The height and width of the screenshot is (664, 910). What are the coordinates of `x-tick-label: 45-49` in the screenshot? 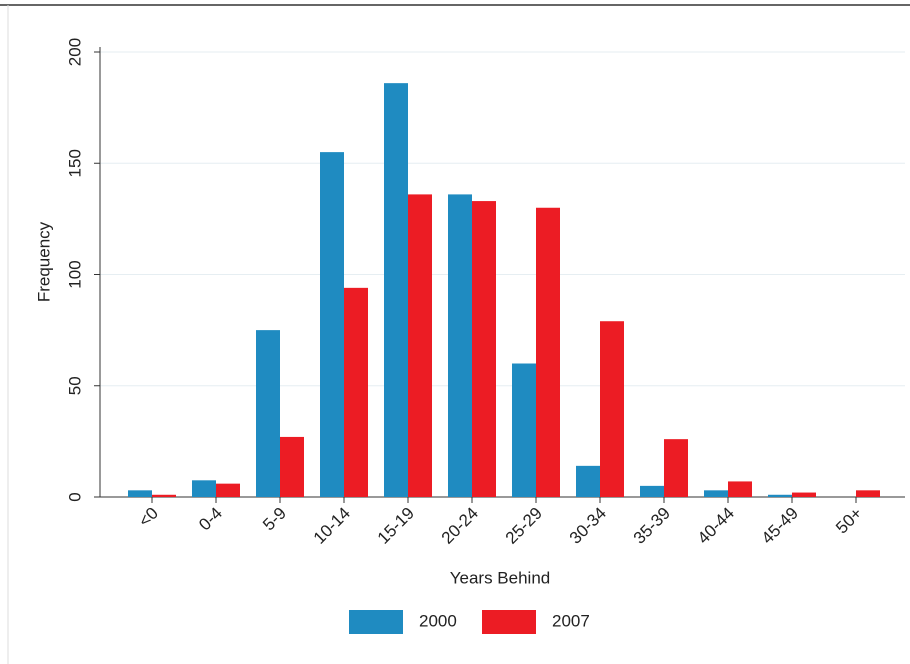 It's located at (780, 526).